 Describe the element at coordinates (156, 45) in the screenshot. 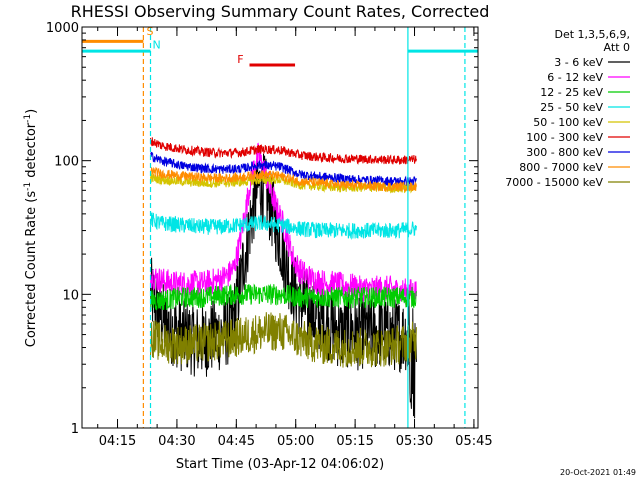

I see `annotation-n: N` at that location.